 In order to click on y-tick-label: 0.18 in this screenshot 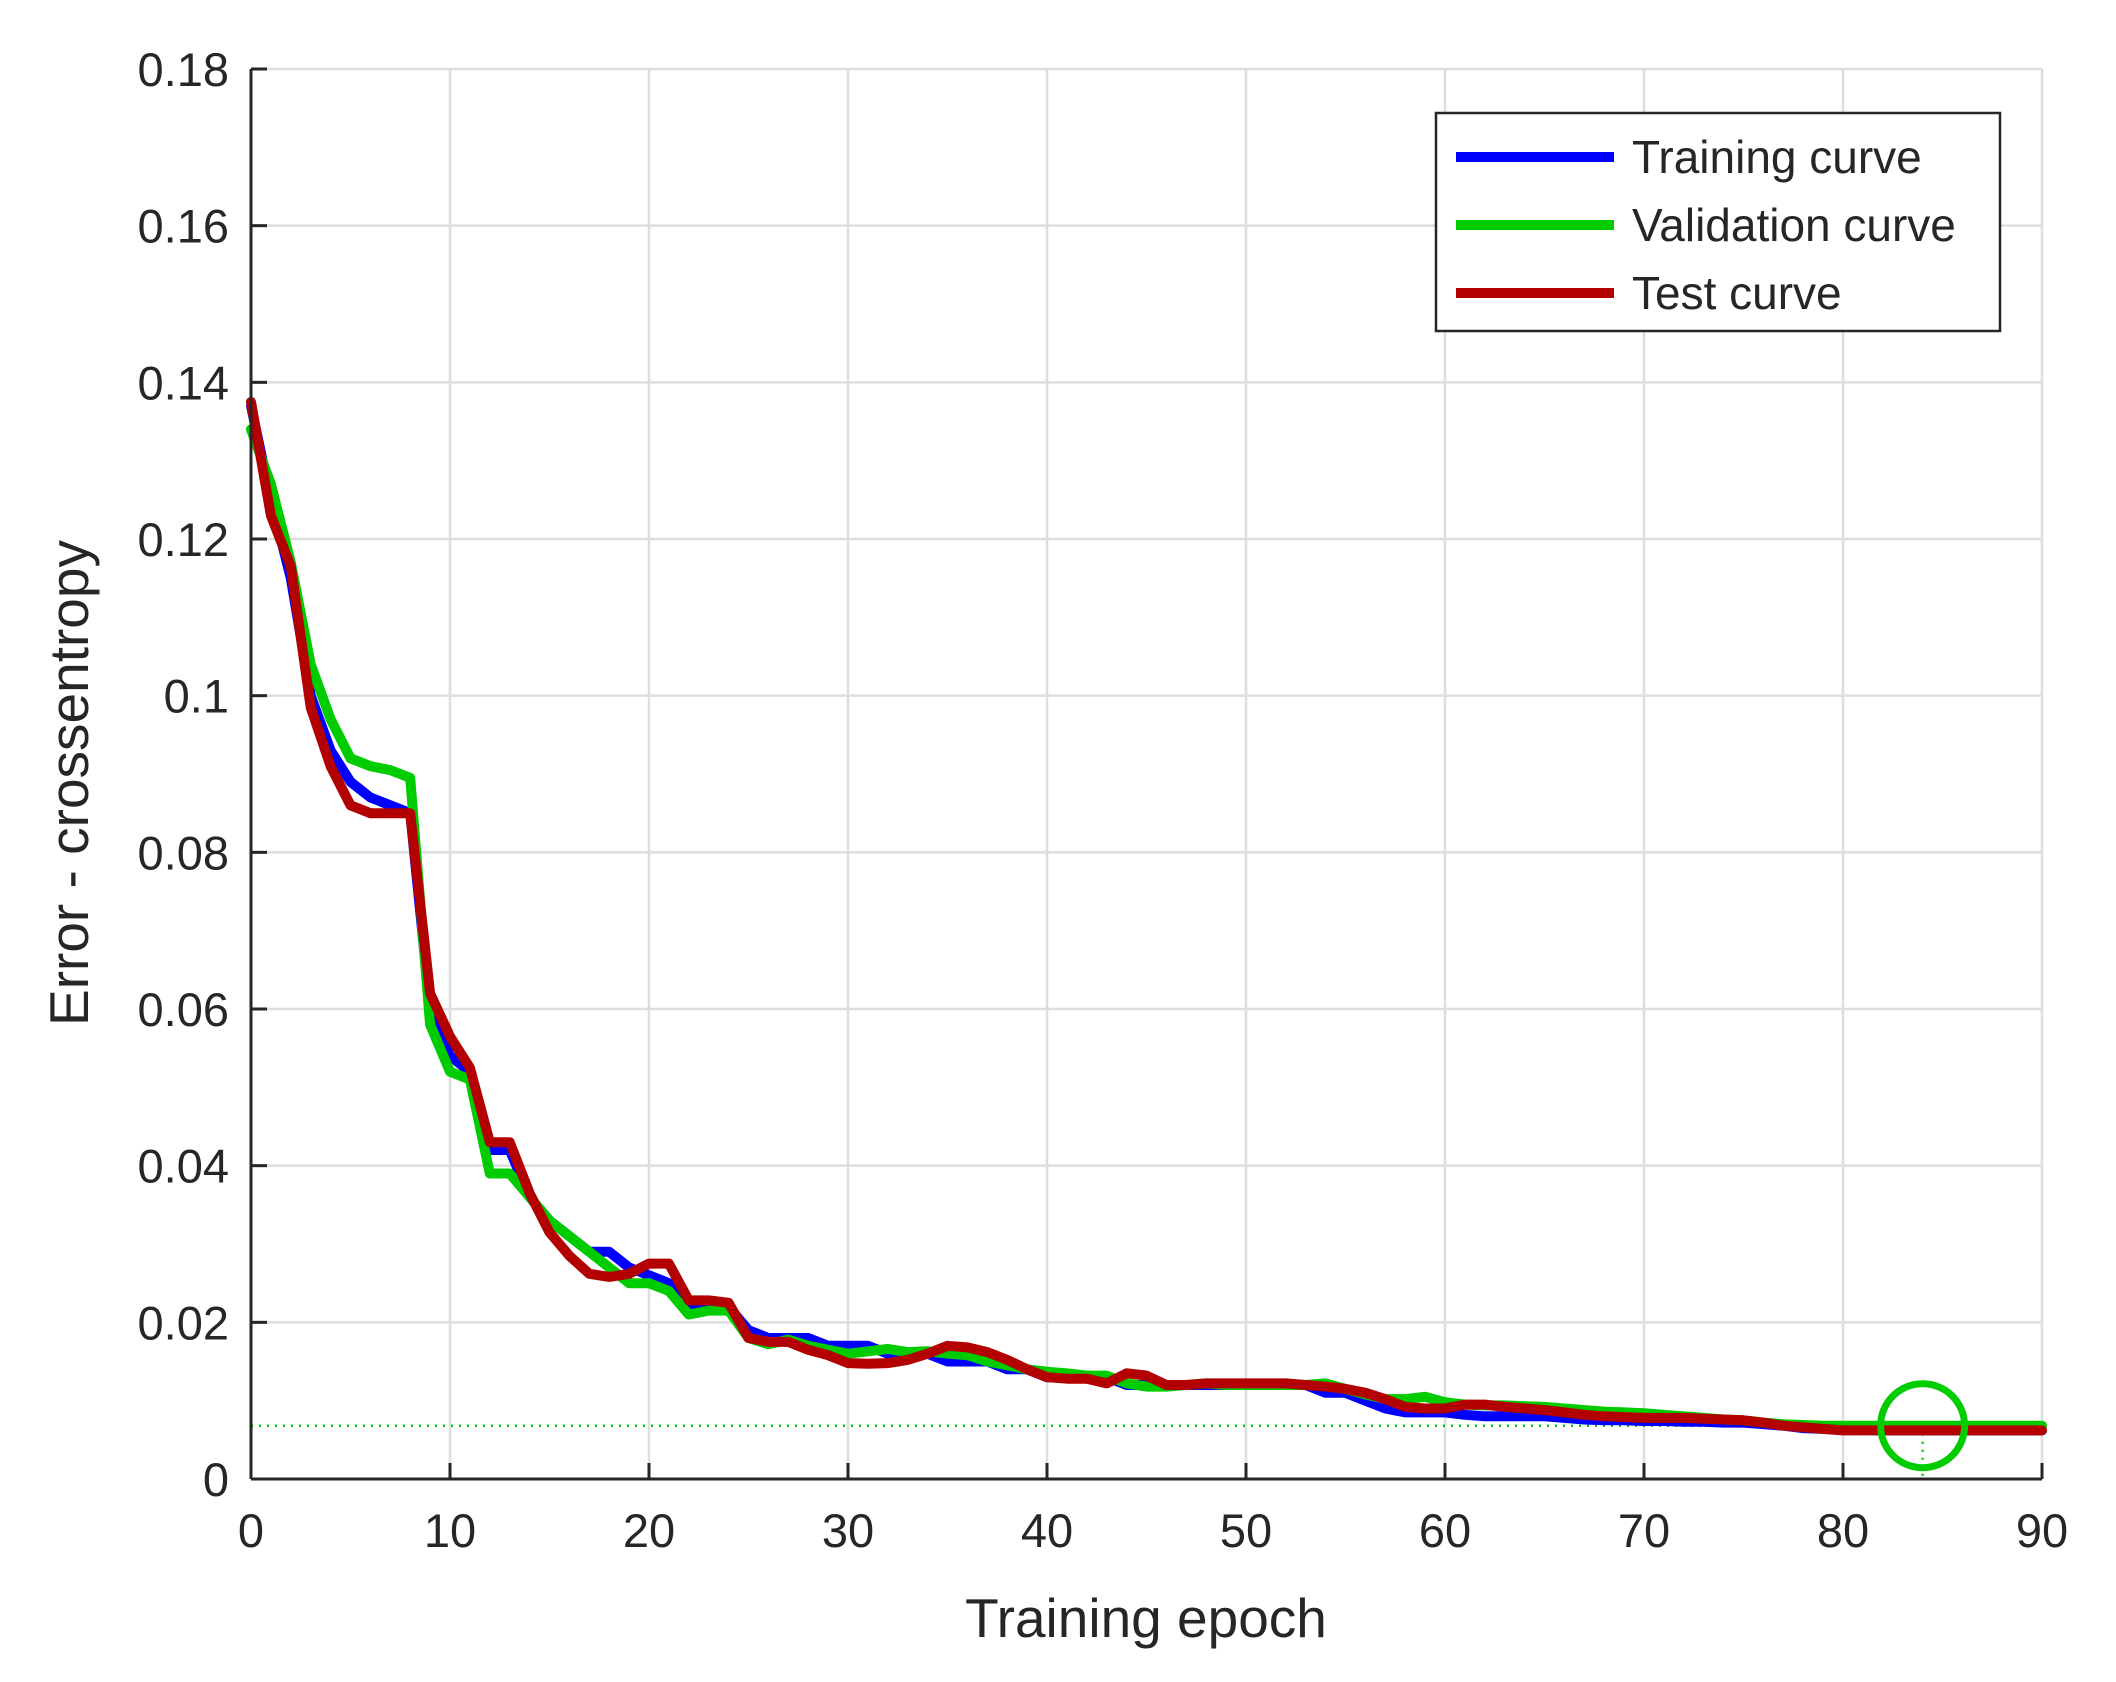, I will do `click(183, 69)`.